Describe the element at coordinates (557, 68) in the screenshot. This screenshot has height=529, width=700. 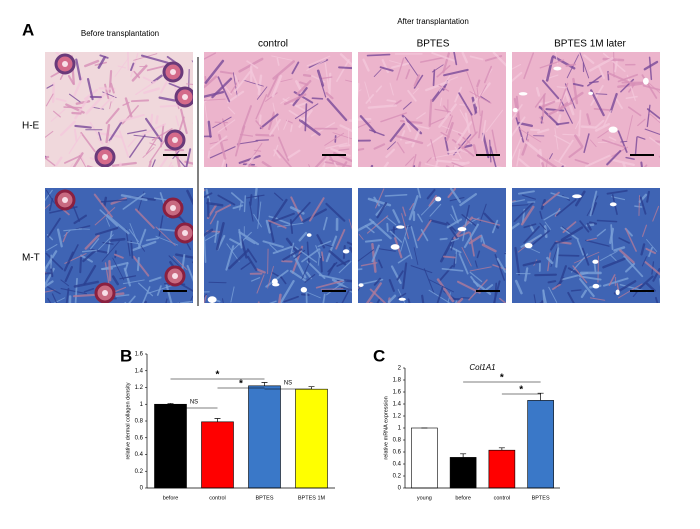
I see `vacuole` at that location.